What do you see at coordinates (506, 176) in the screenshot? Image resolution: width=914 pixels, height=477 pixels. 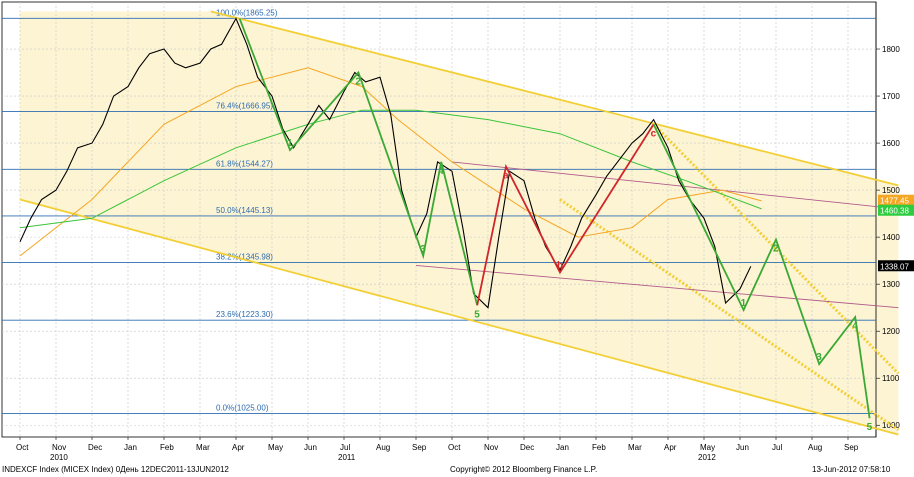 I see `wave-label-red: a` at bounding box center [506, 176].